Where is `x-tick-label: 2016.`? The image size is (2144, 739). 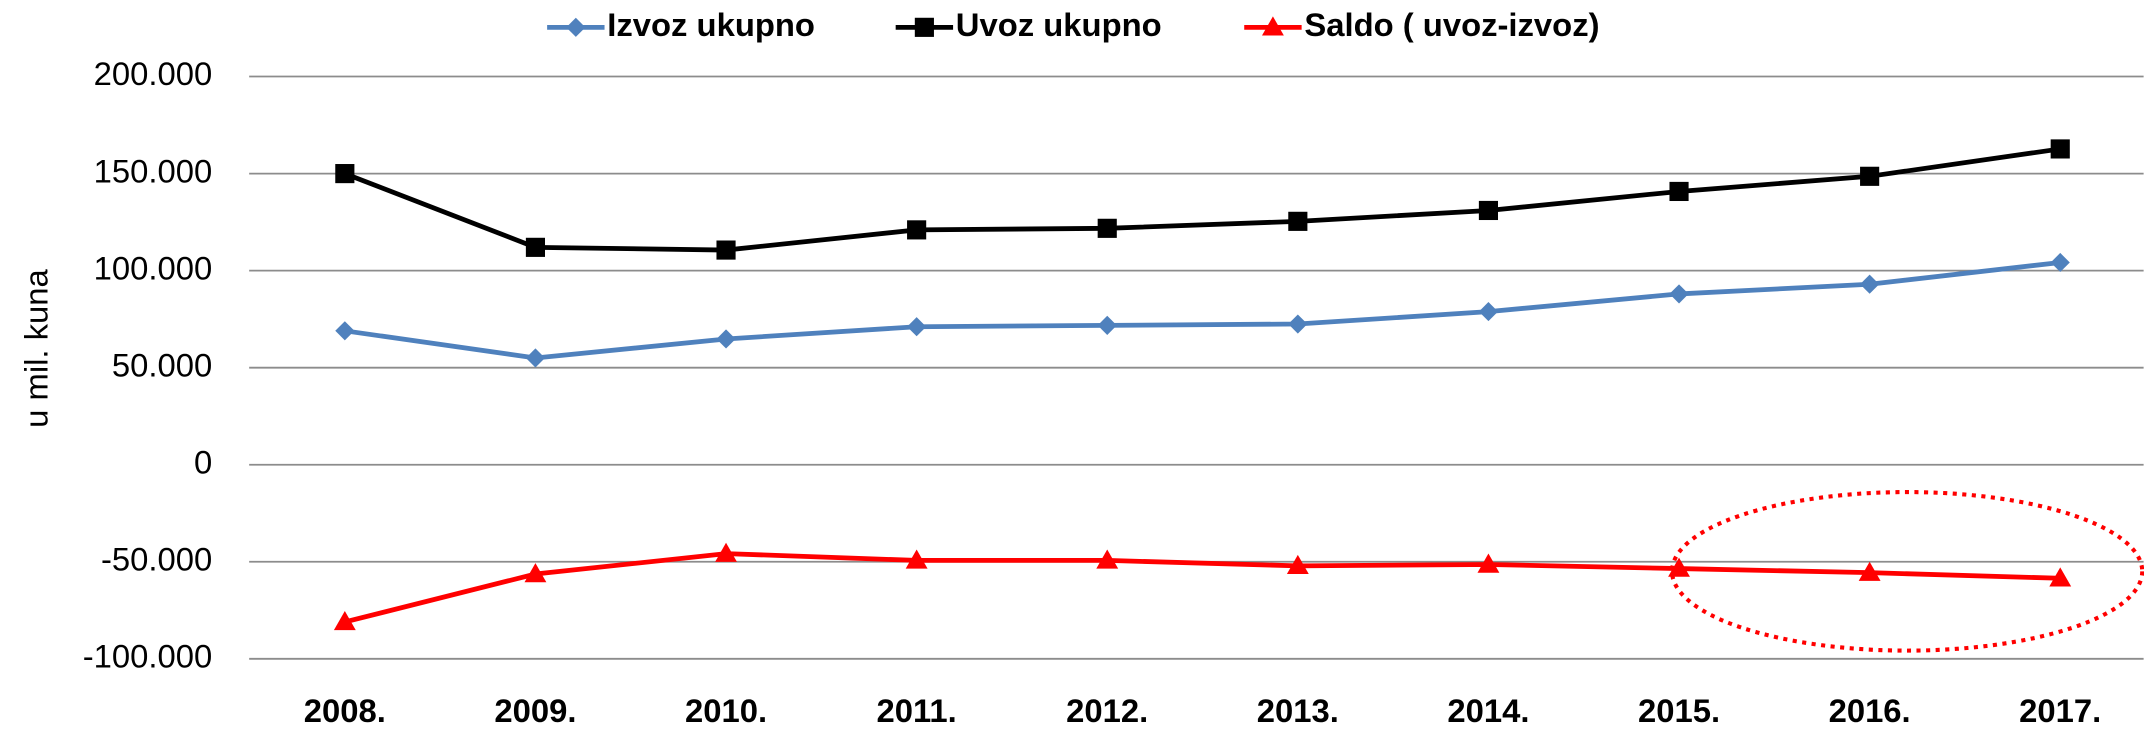 x-tick-label: 2016. is located at coordinates (1870, 710).